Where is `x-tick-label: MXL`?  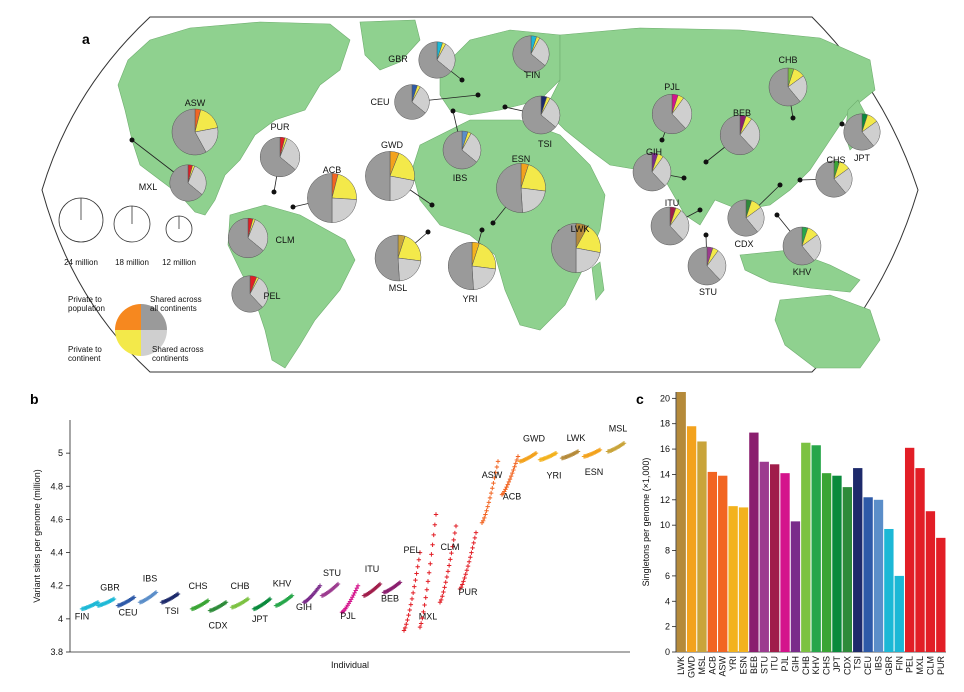
x-tick-label: MXL is located at coordinates (920, 665).